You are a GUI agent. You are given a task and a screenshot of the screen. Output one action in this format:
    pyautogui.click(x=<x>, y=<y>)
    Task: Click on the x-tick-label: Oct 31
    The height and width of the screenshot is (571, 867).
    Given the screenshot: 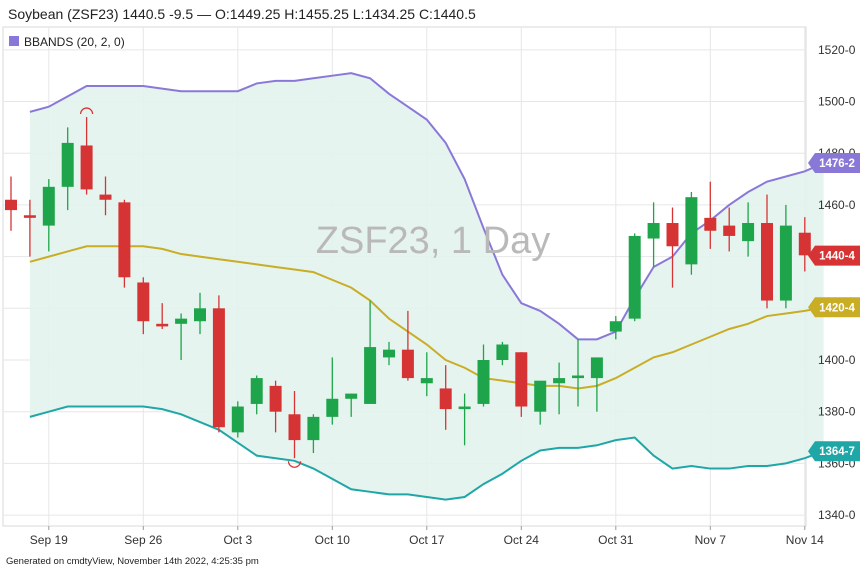 What is the action you would take?
    pyautogui.click(x=616, y=540)
    